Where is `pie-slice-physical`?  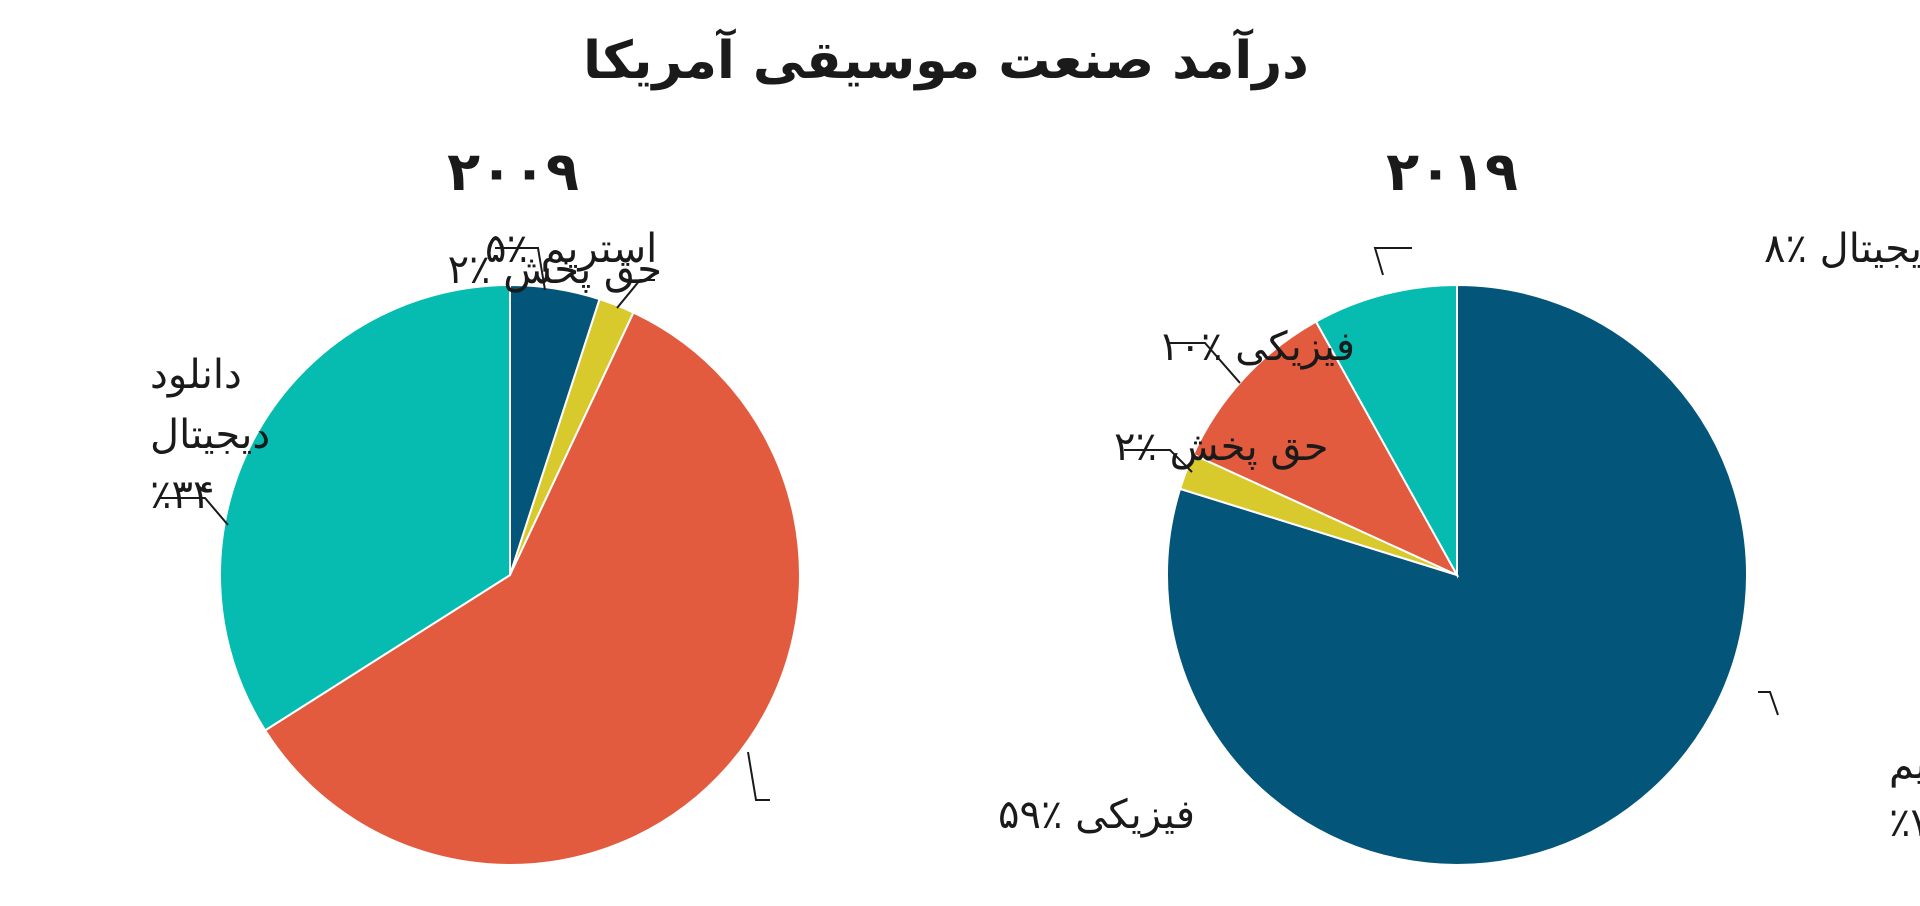 pie-slice-physical is located at coordinates (1325, 449).